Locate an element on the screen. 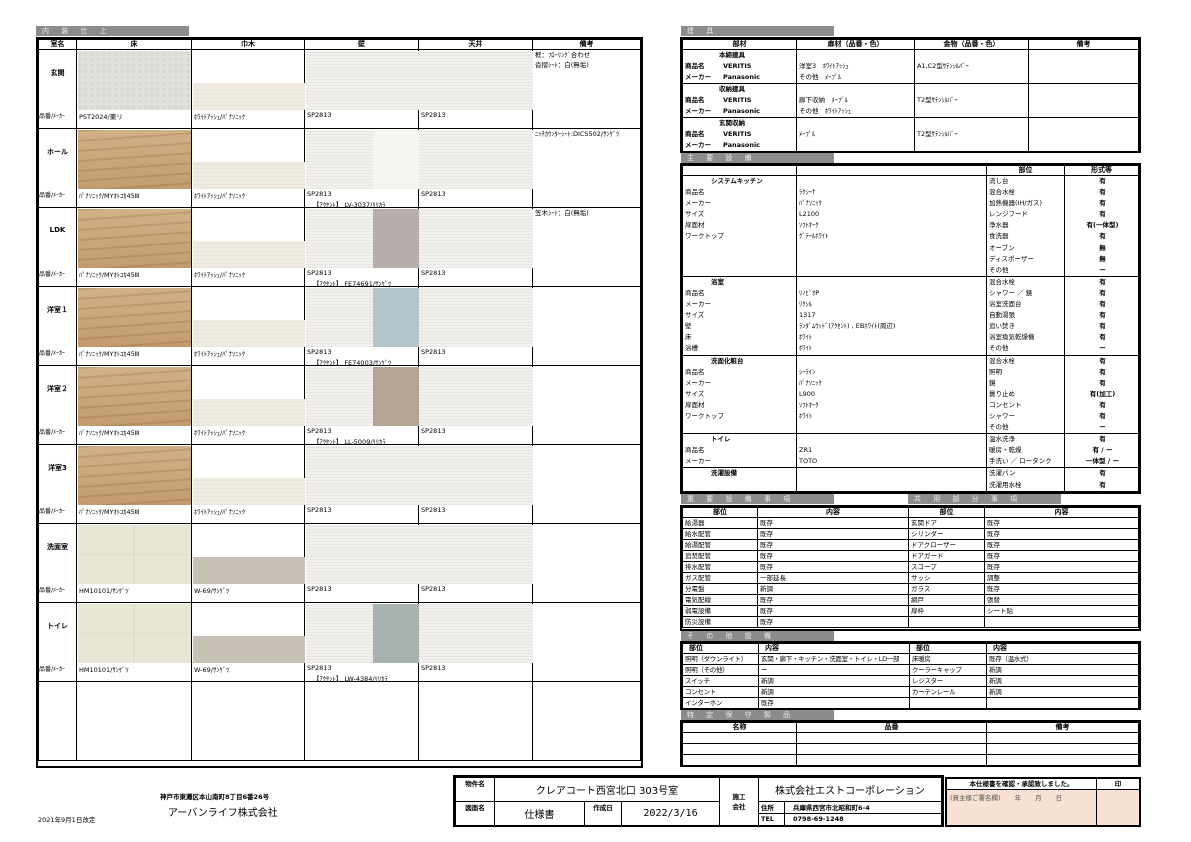 The height and width of the screenshot is (842, 1191). equipment-name: システムキッチン is located at coordinates (737, 181).